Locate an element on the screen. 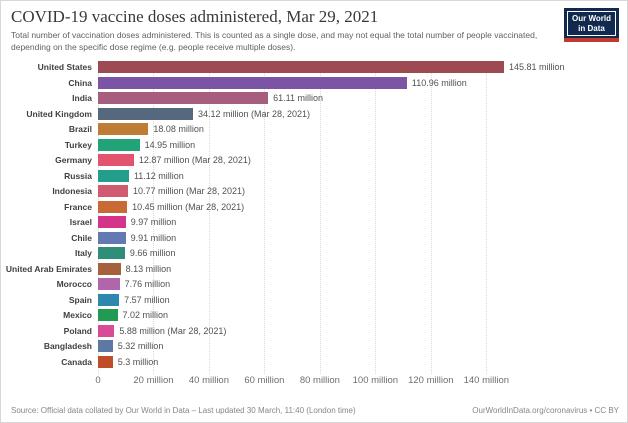  chart-row: Turkey 14.95 million is located at coordinates (314, 145).